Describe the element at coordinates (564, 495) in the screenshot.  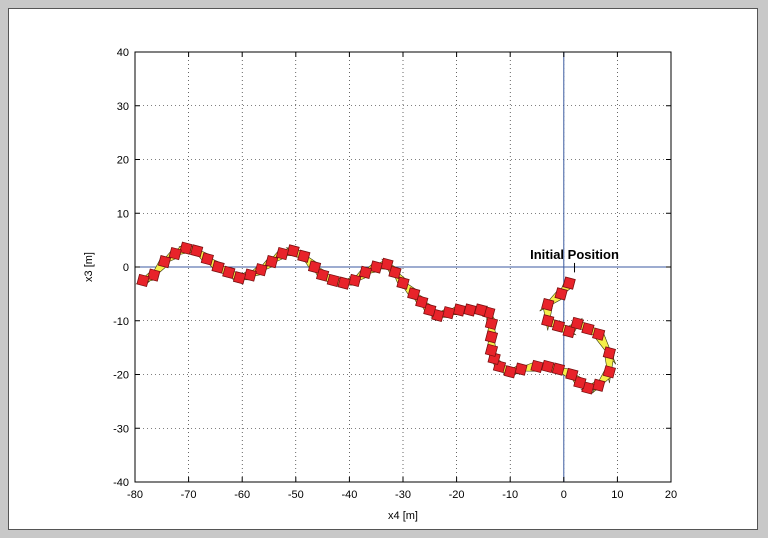
I see `x-tick-label: 0` at that location.